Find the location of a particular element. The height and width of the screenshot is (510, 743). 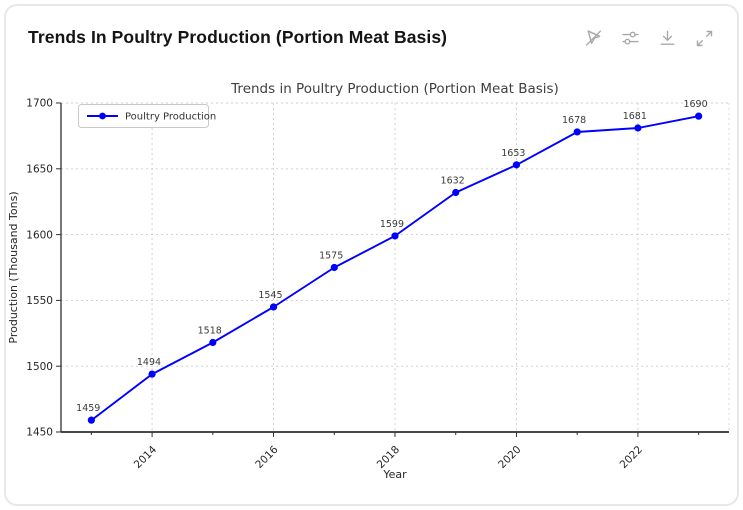

download-icon is located at coordinates (667, 40).